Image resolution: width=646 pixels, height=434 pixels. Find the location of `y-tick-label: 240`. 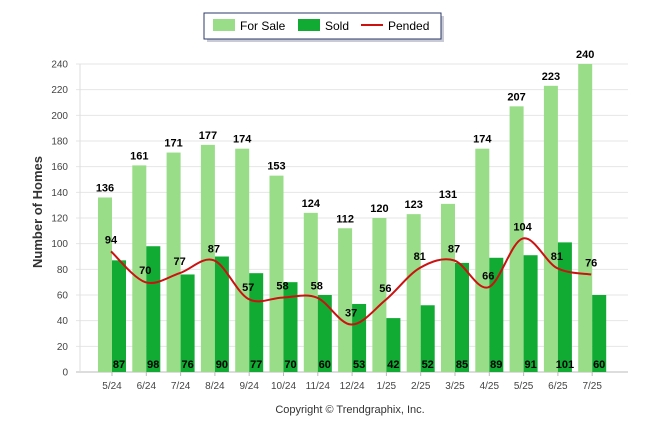

y-tick-label: 240 is located at coordinates (59, 65).